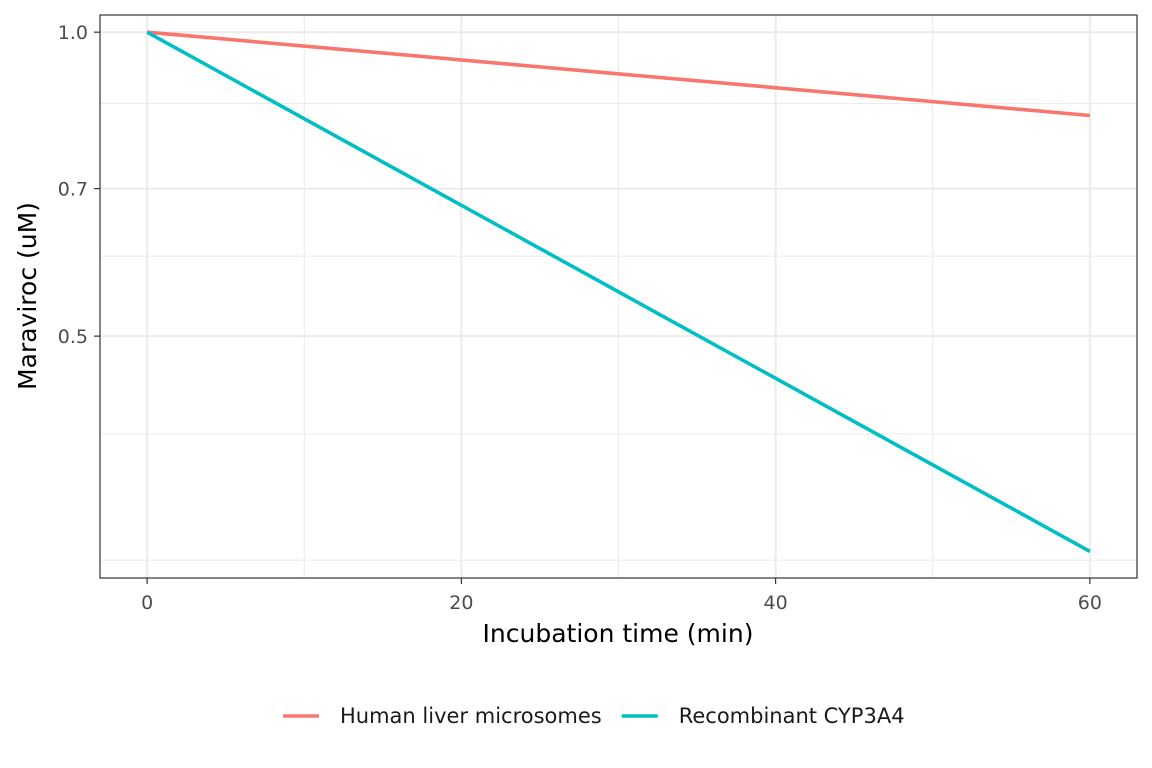 The height and width of the screenshot is (768, 1152). Describe the element at coordinates (461, 603) in the screenshot. I see `x-tick-label: 20` at that location.